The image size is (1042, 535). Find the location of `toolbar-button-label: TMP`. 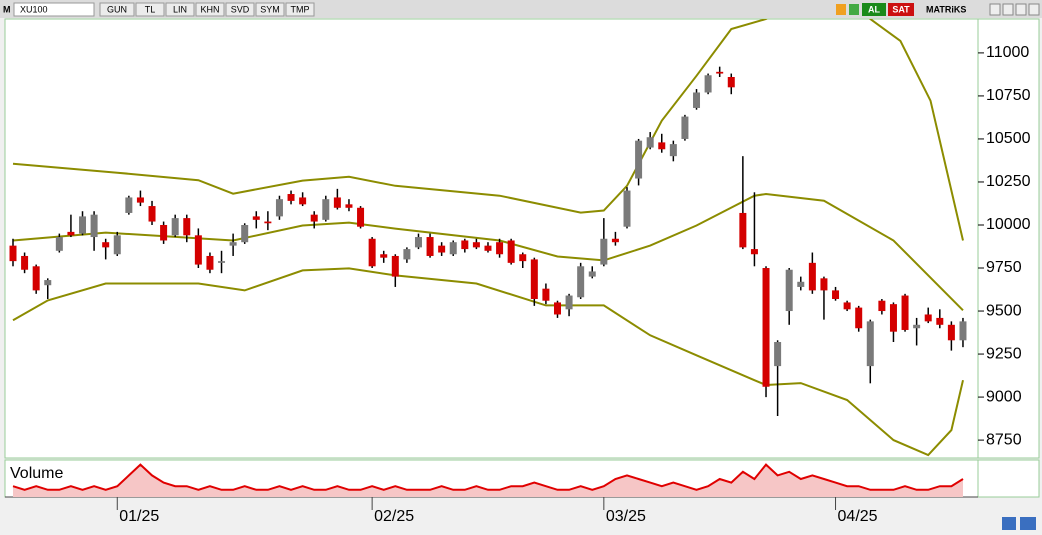

toolbar-button-label: TMP is located at coordinates (300, 9).